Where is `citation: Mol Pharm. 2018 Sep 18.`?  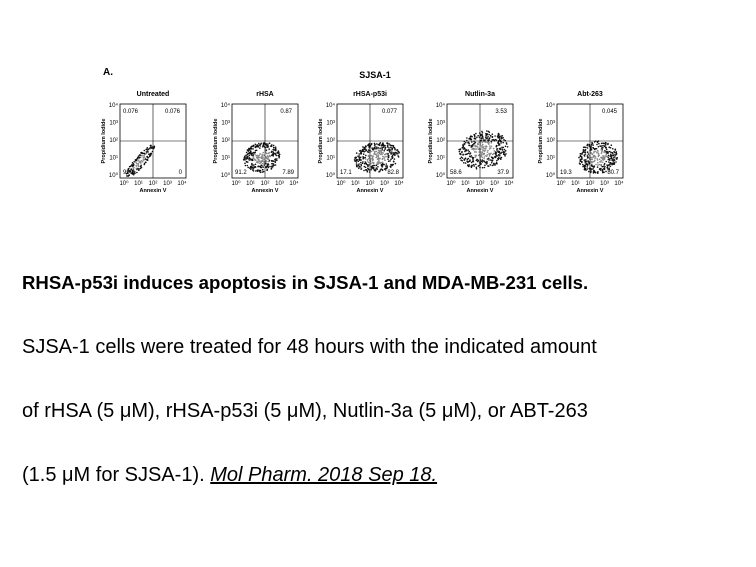
citation: Mol Pharm. 2018 Sep 18. is located at coordinates (324, 475).